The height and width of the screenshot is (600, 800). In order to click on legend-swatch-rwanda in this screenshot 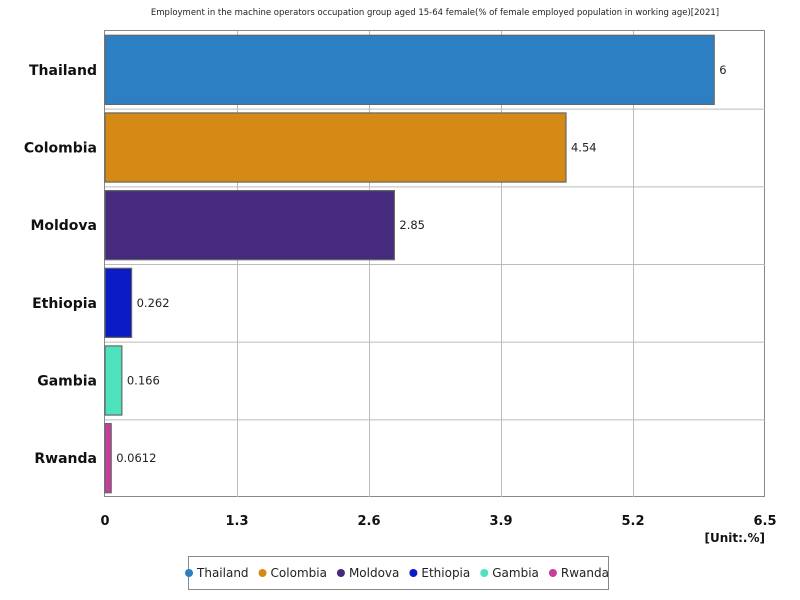, I will do `click(552, 573)`.